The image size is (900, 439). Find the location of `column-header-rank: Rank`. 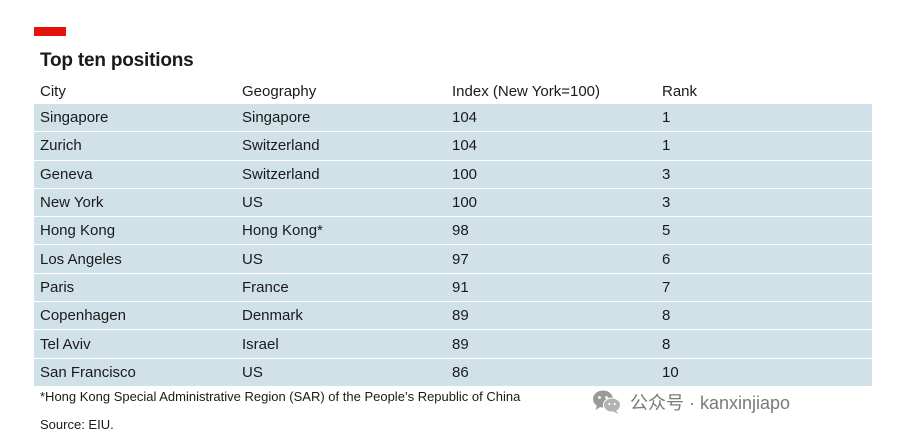

column-header-rank: Rank is located at coordinates (680, 91).